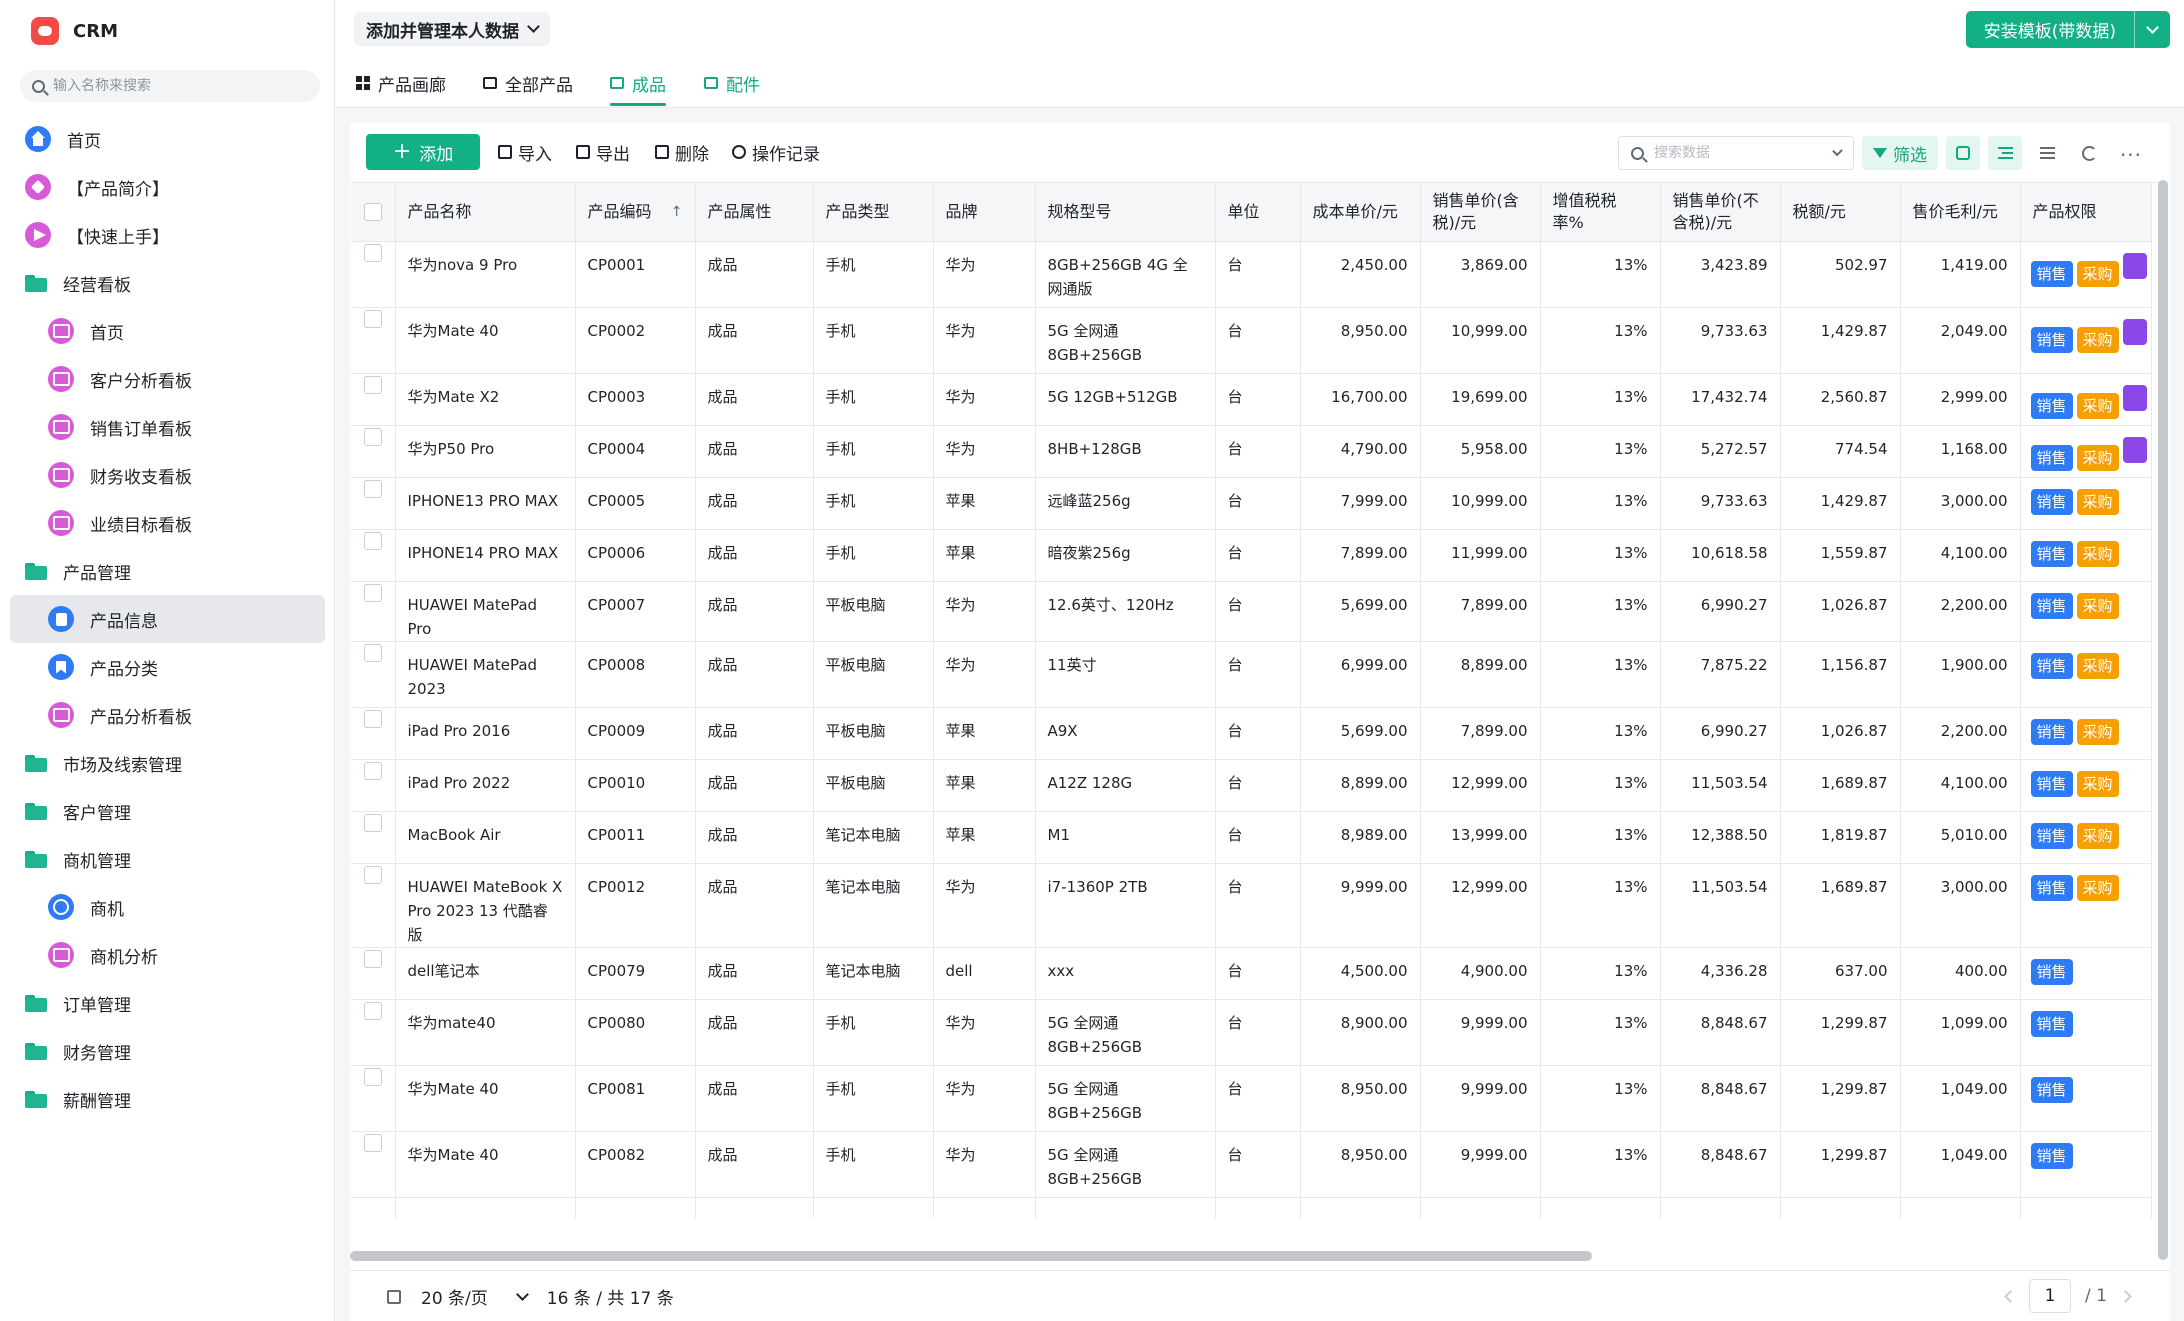 Image resolution: width=2184 pixels, height=1321 pixels. Describe the element at coordinates (167, 475) in the screenshot. I see `sidebar-item: 财务收支看板` at that location.